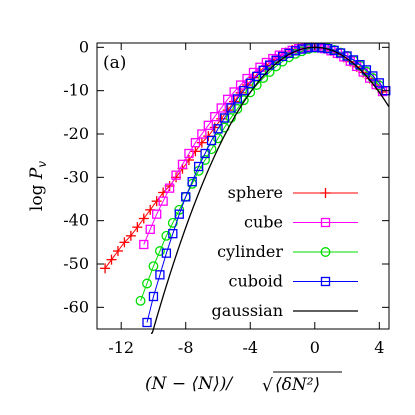 The image size is (415, 415). Describe the element at coordinates (76, 220) in the screenshot. I see `y-tick-label: -40` at that location.